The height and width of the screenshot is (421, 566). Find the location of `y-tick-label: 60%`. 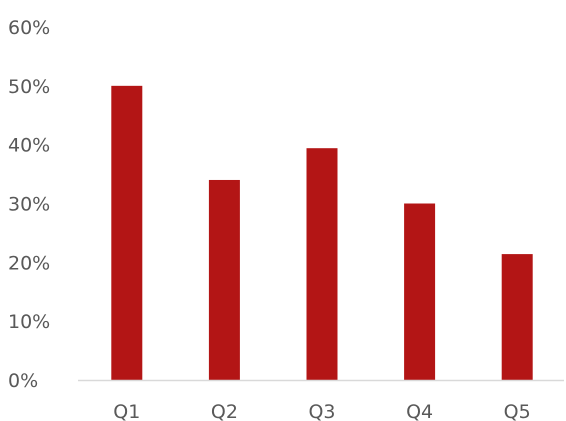

y-tick-label: 60% is located at coordinates (29, 28).